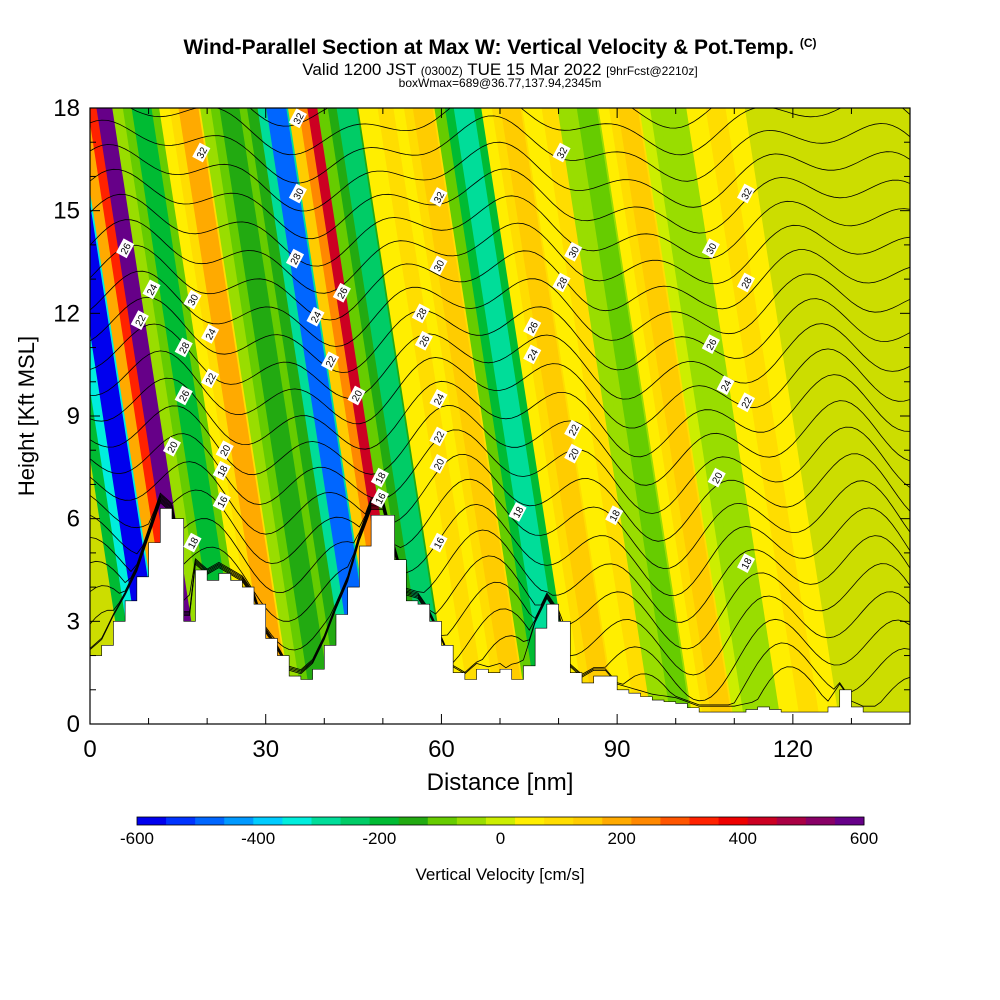 This screenshot has width=1000, height=1000. What do you see at coordinates (441, 749) in the screenshot?
I see `x-tick-label: 60` at bounding box center [441, 749].